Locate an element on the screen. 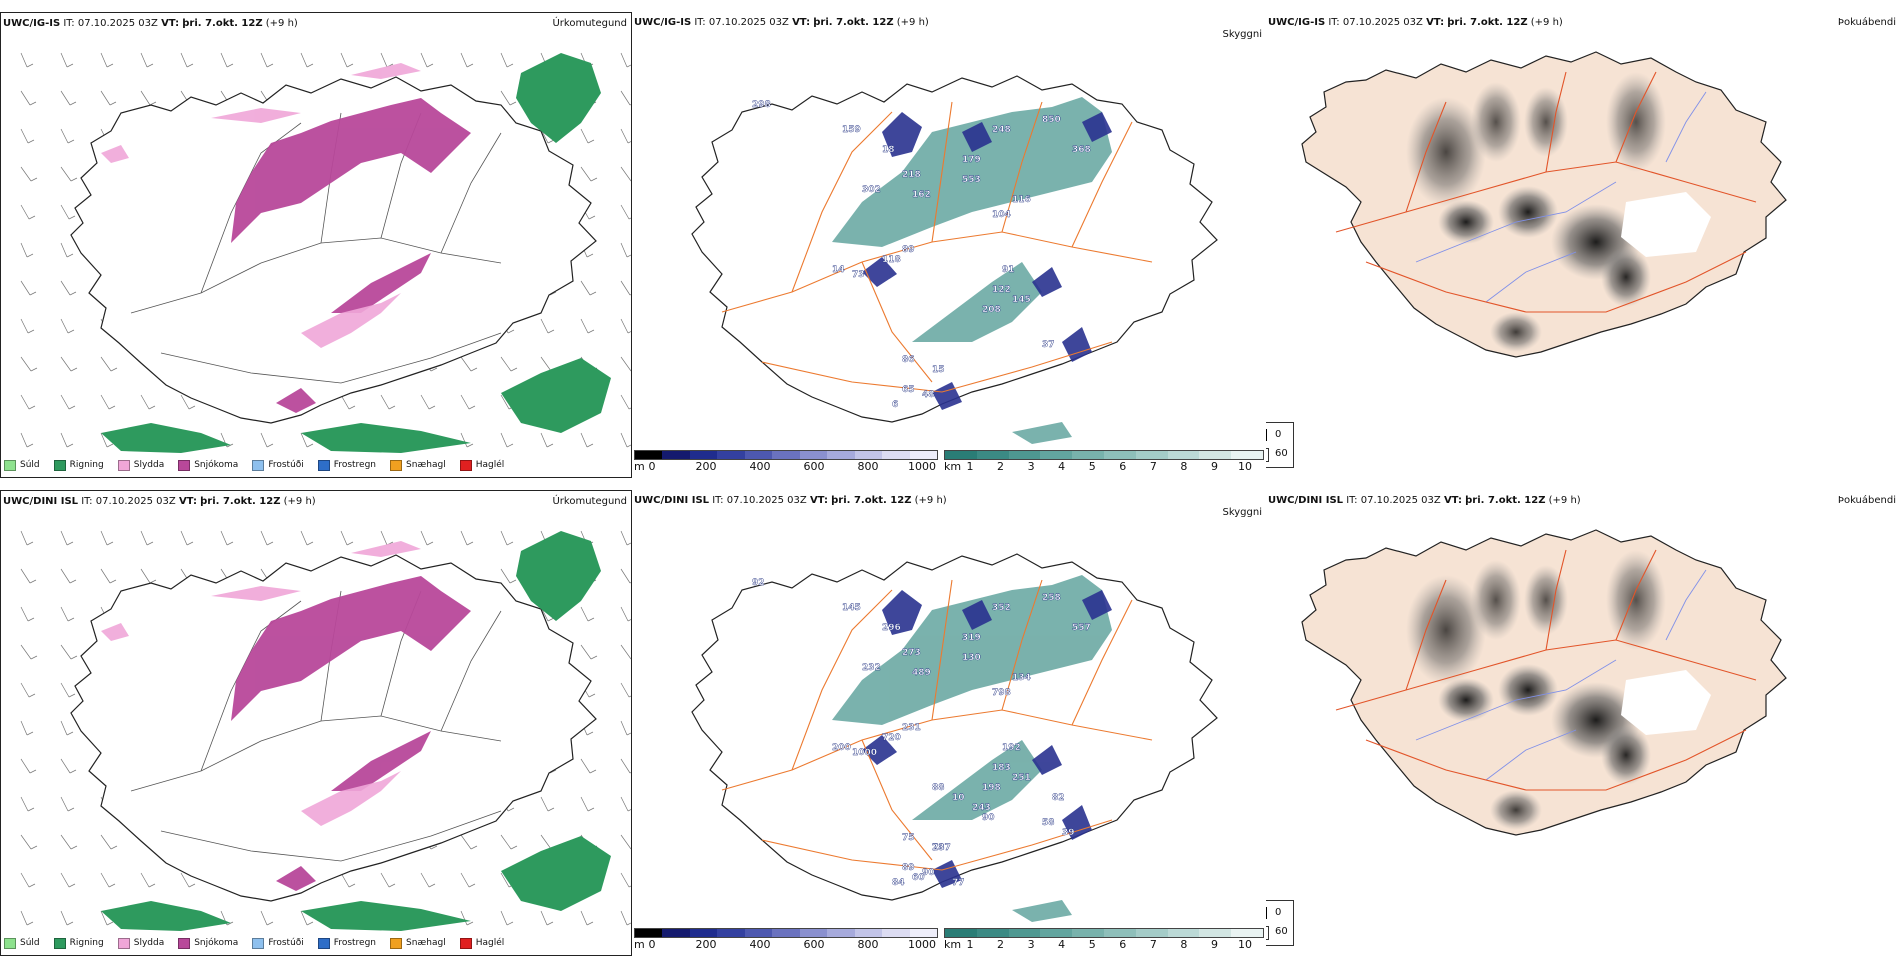 The image size is (1900, 956). ceiling-unit: m is located at coordinates (639, 466).